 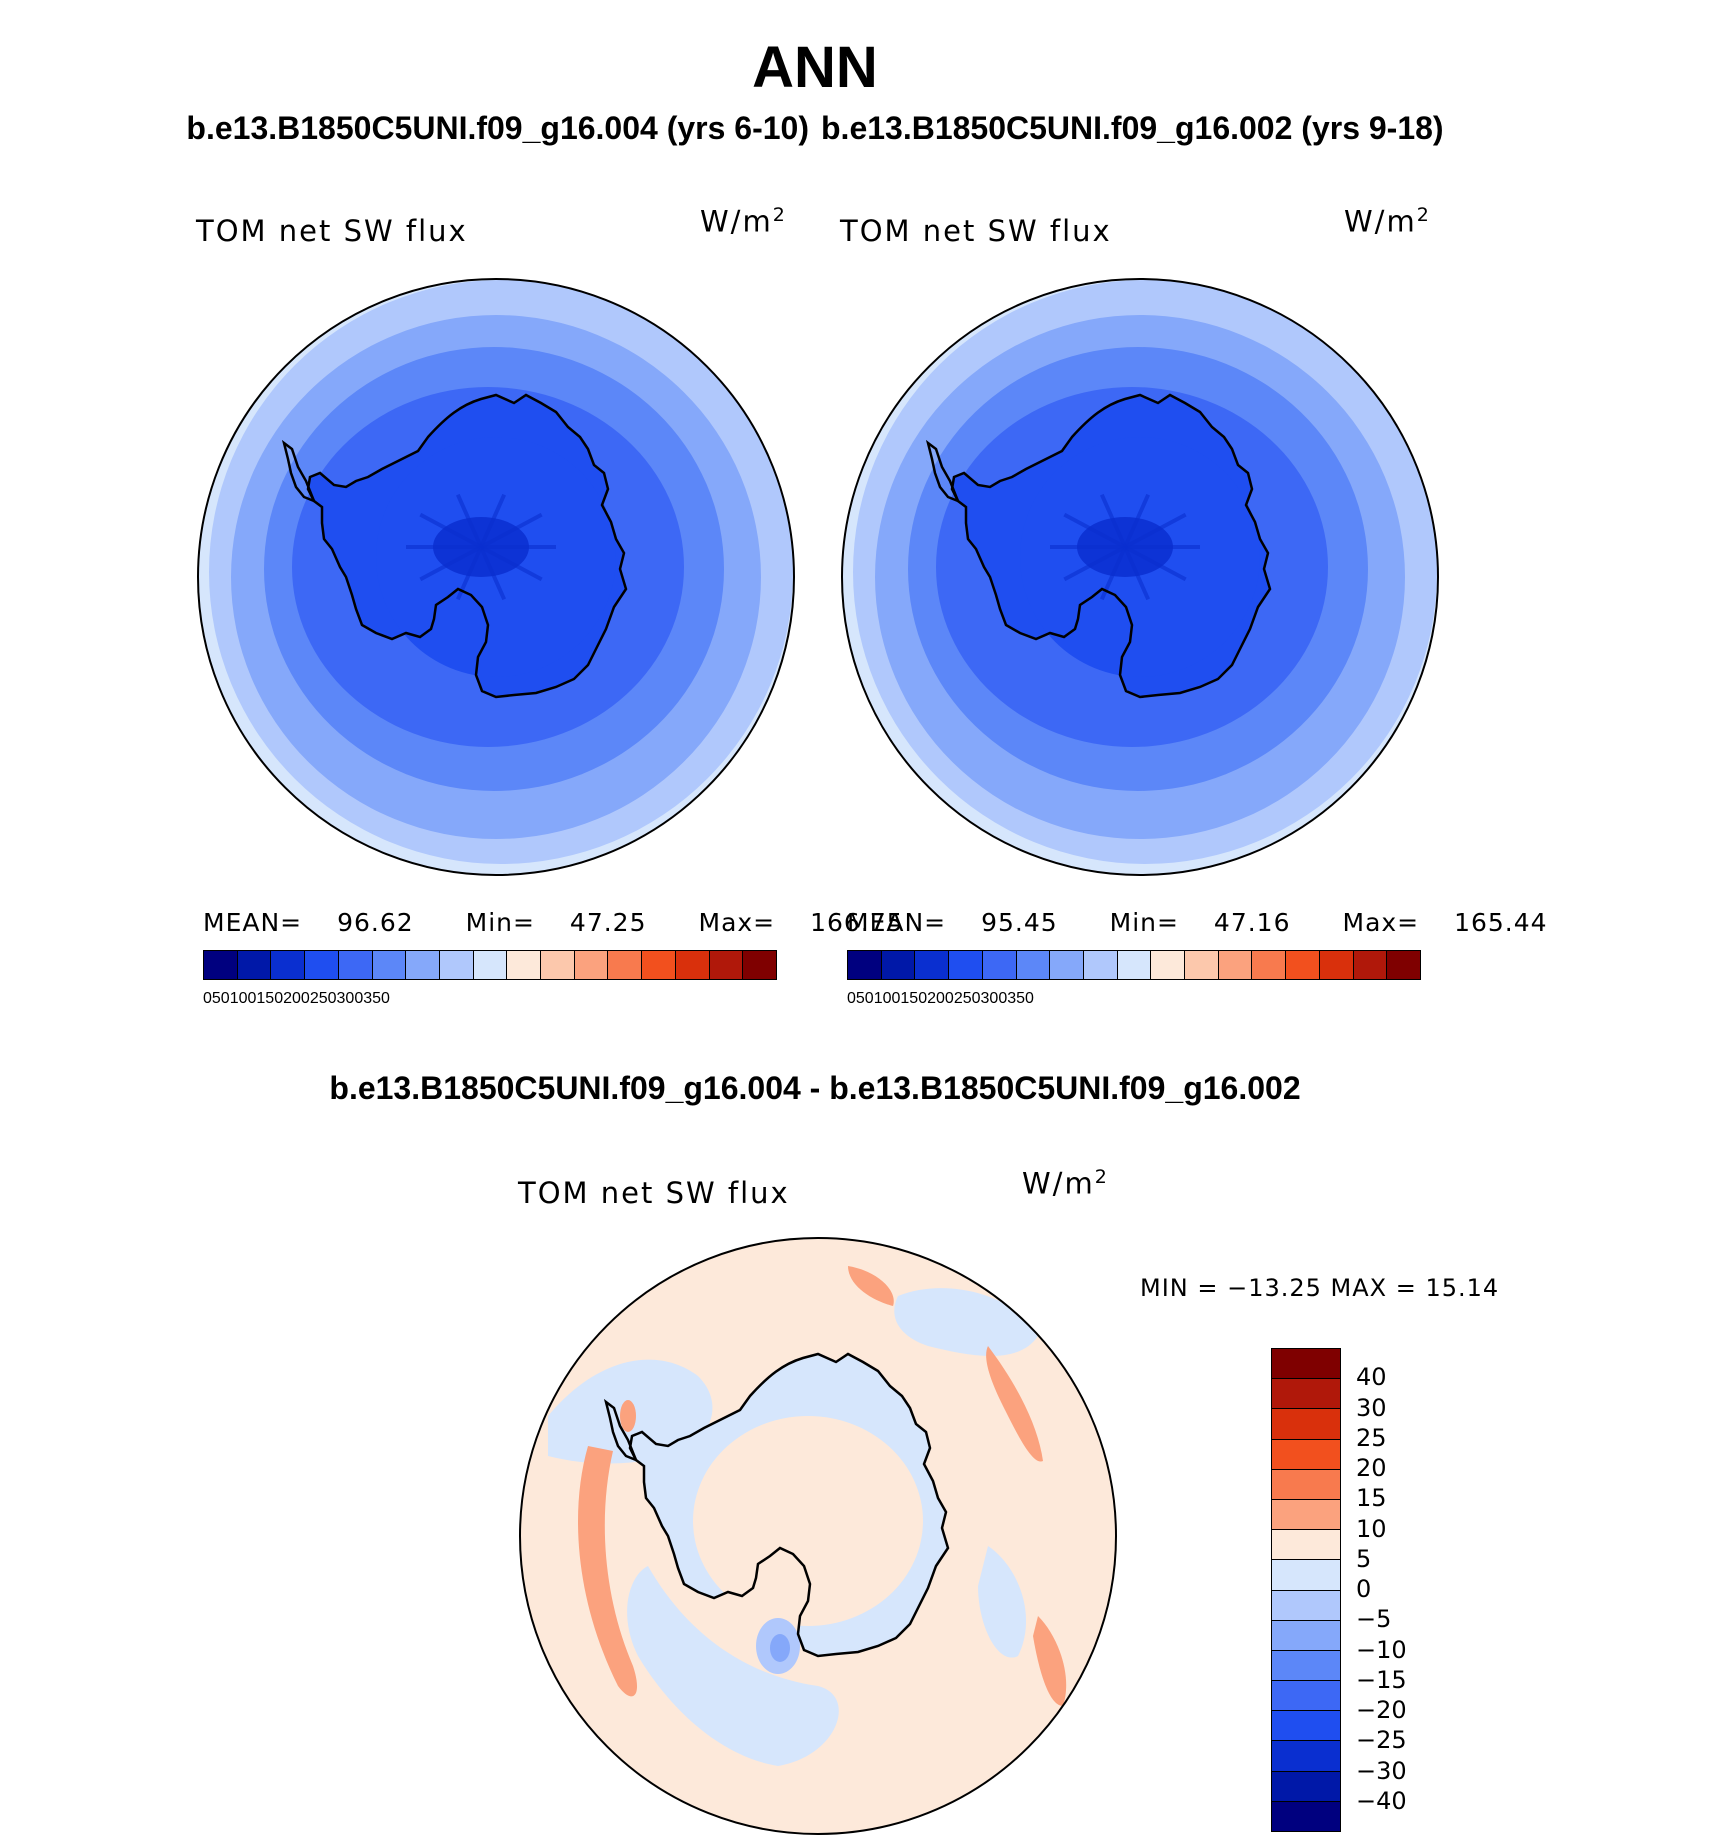 I want to click on diff-polar-map, so click(x=818, y=1536).